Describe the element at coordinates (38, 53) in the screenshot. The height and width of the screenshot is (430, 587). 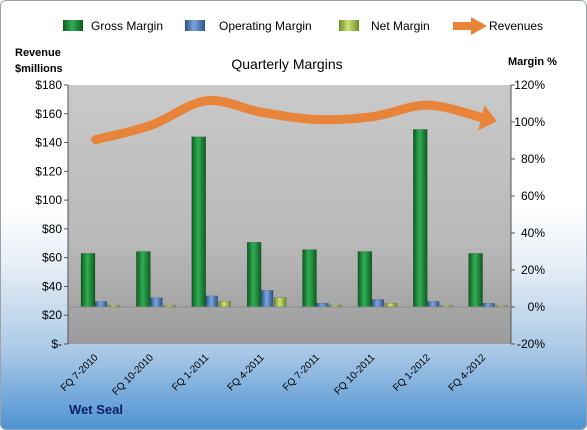
I see `left-axis-label-line-1: Revenue` at that location.